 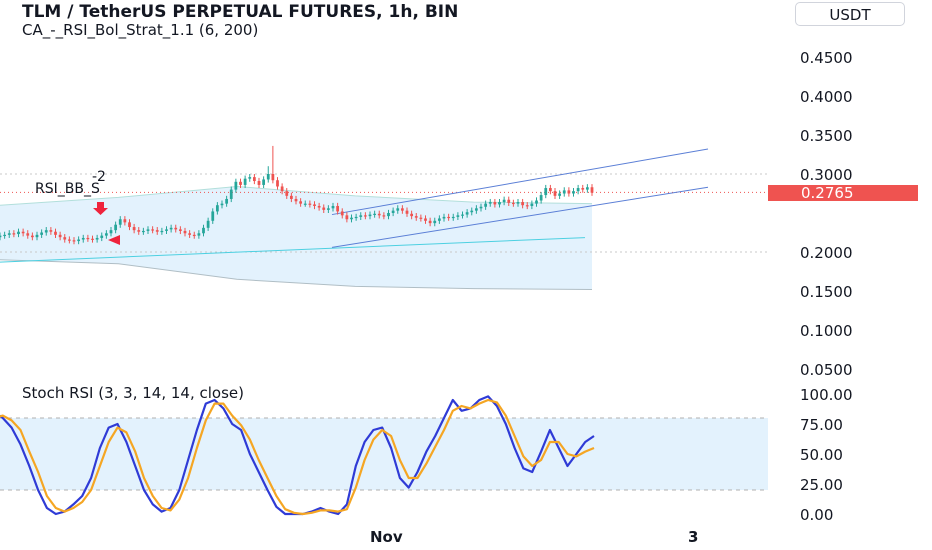 I want to click on currency-button: USDT, so click(x=850, y=14).